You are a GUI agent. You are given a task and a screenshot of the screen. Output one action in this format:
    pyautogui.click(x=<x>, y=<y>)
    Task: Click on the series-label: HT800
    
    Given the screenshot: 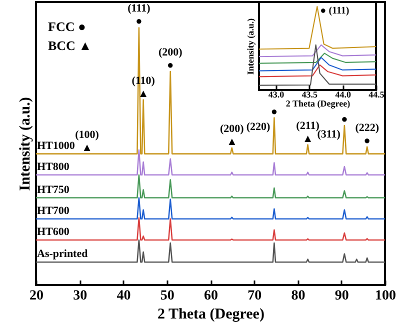 What is the action you would take?
    pyautogui.click(x=53, y=166)
    